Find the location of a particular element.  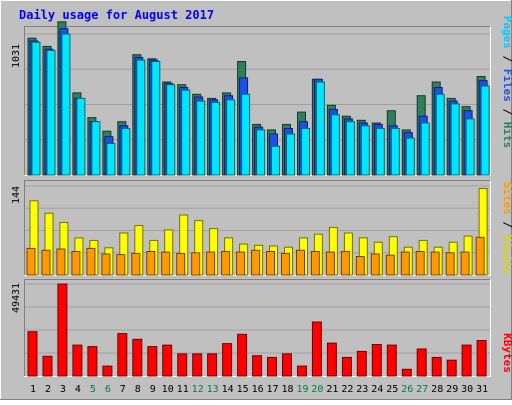

x-label-day-12: 12 is located at coordinates (198, 389).